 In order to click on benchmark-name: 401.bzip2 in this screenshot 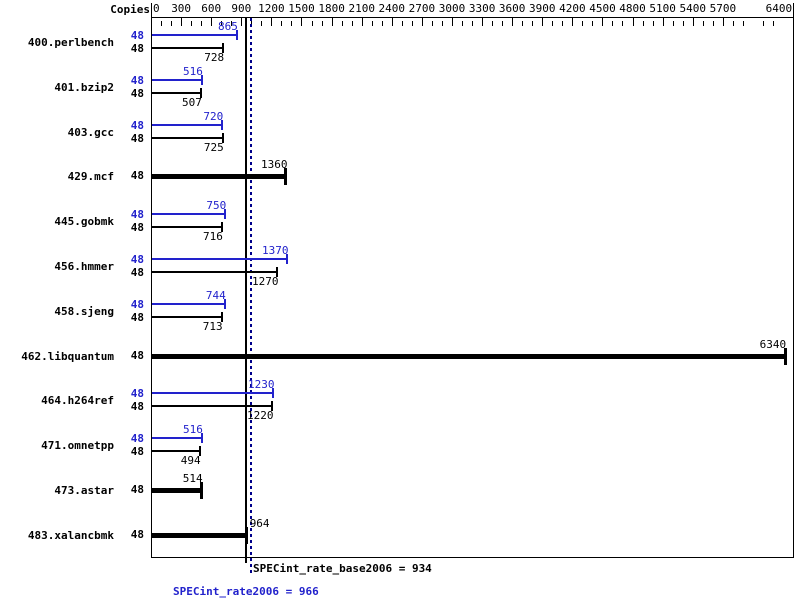, I will do `click(84, 87)`.